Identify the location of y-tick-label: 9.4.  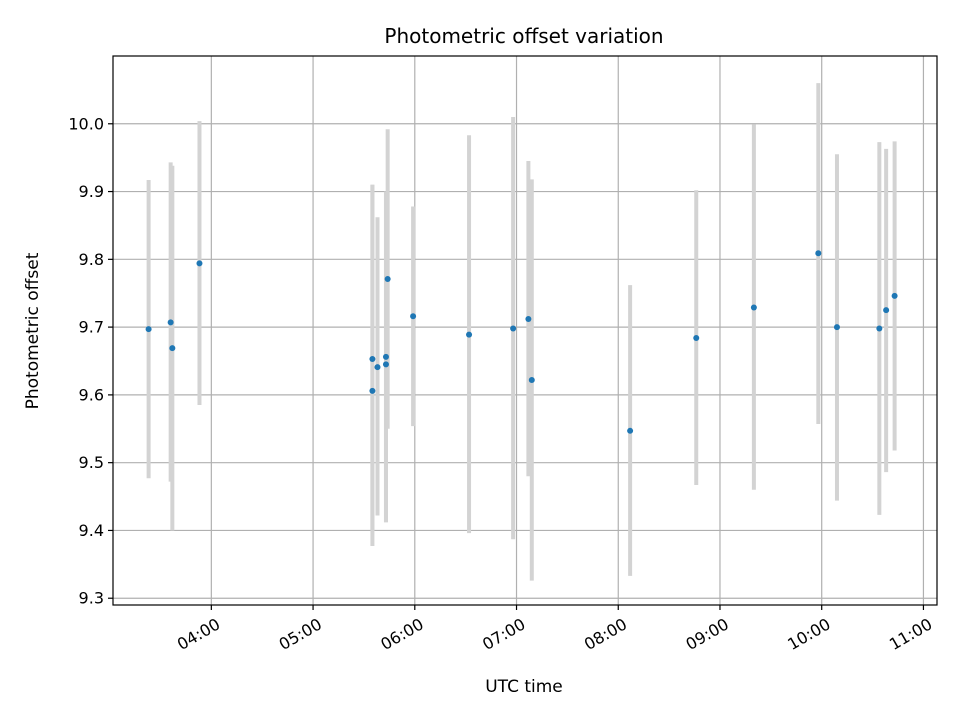
(91, 530).